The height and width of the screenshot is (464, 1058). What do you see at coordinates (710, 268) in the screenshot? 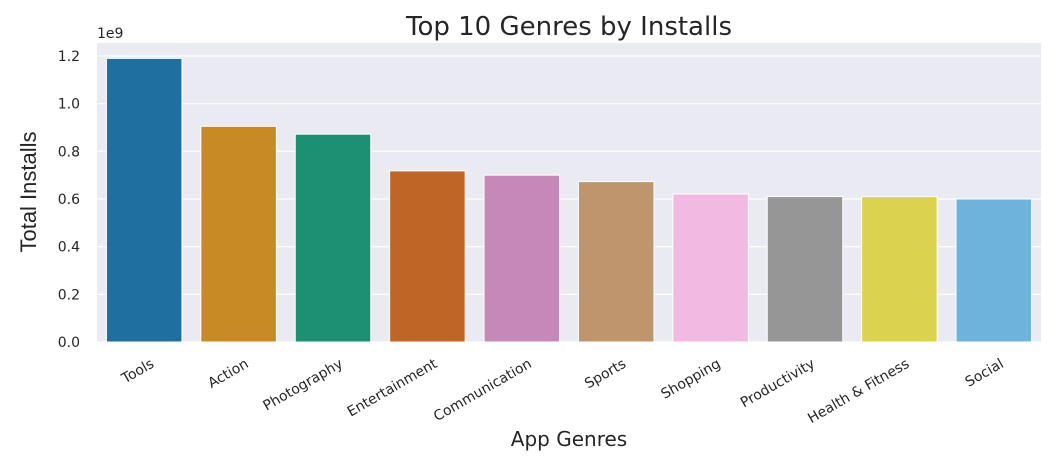
I see `bar-shopping` at bounding box center [710, 268].